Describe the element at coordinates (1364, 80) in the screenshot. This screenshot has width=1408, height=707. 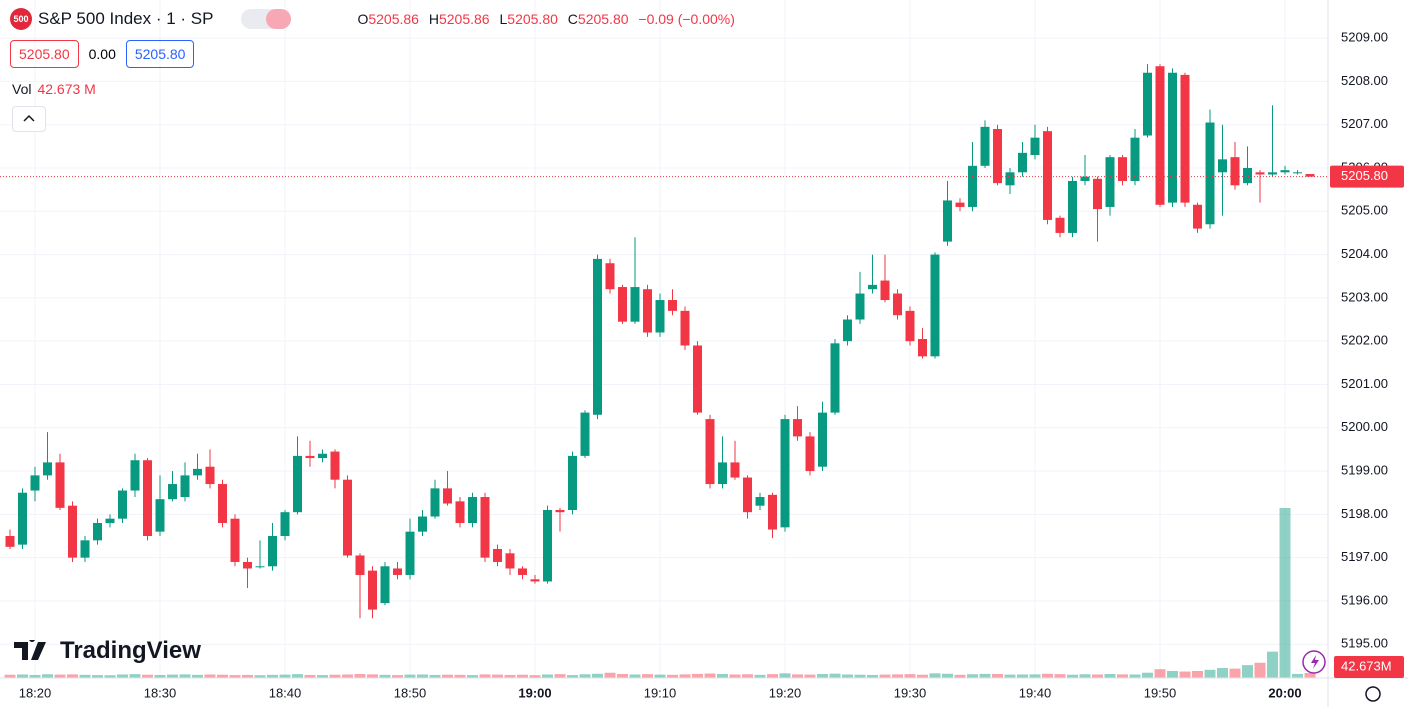
I see `y-tick-label: 5208.00` at that location.